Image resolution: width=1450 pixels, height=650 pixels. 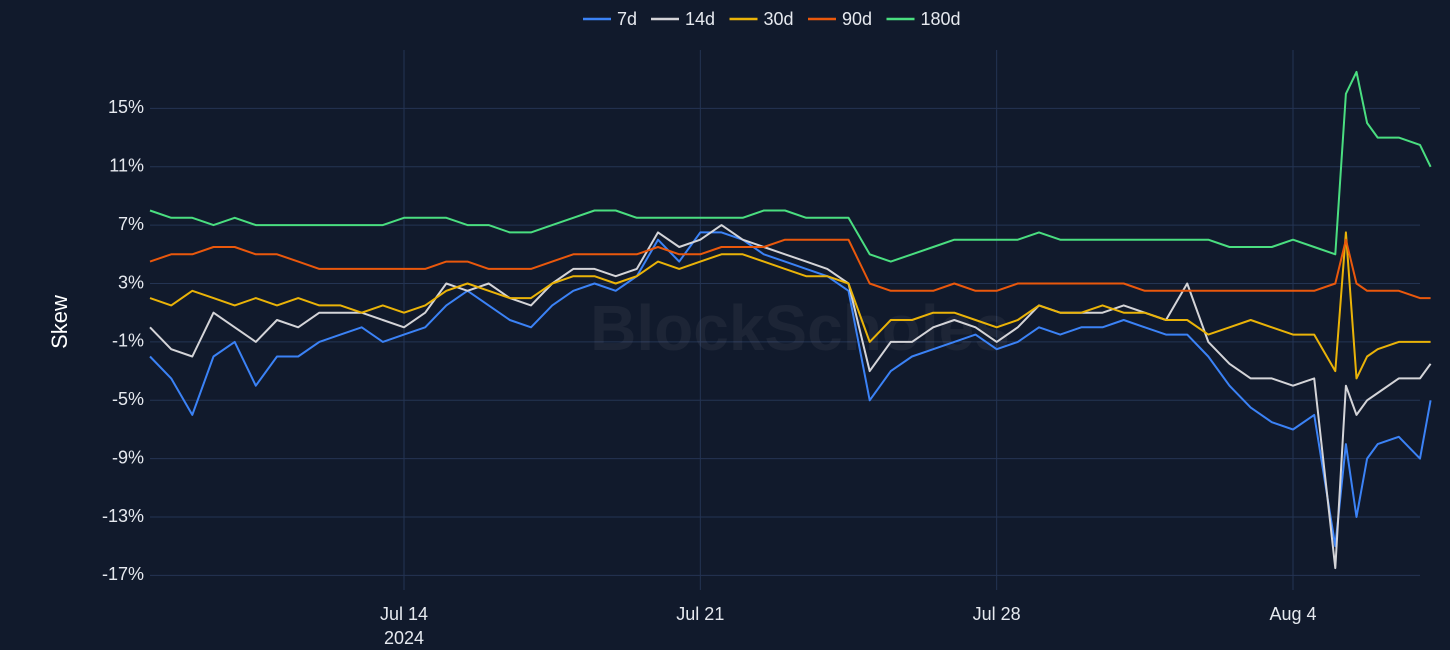 What do you see at coordinates (997, 614) in the screenshot?
I see `x-tick-label: Jul 28` at bounding box center [997, 614].